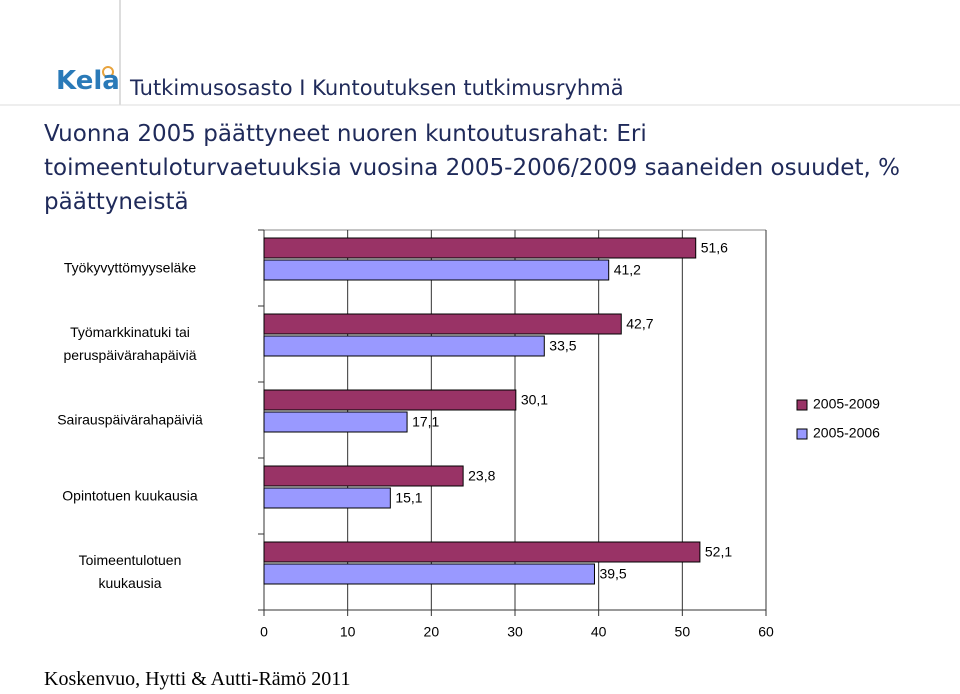  What do you see at coordinates (639, 324) in the screenshot?
I see `value-label: 42,7` at bounding box center [639, 324].